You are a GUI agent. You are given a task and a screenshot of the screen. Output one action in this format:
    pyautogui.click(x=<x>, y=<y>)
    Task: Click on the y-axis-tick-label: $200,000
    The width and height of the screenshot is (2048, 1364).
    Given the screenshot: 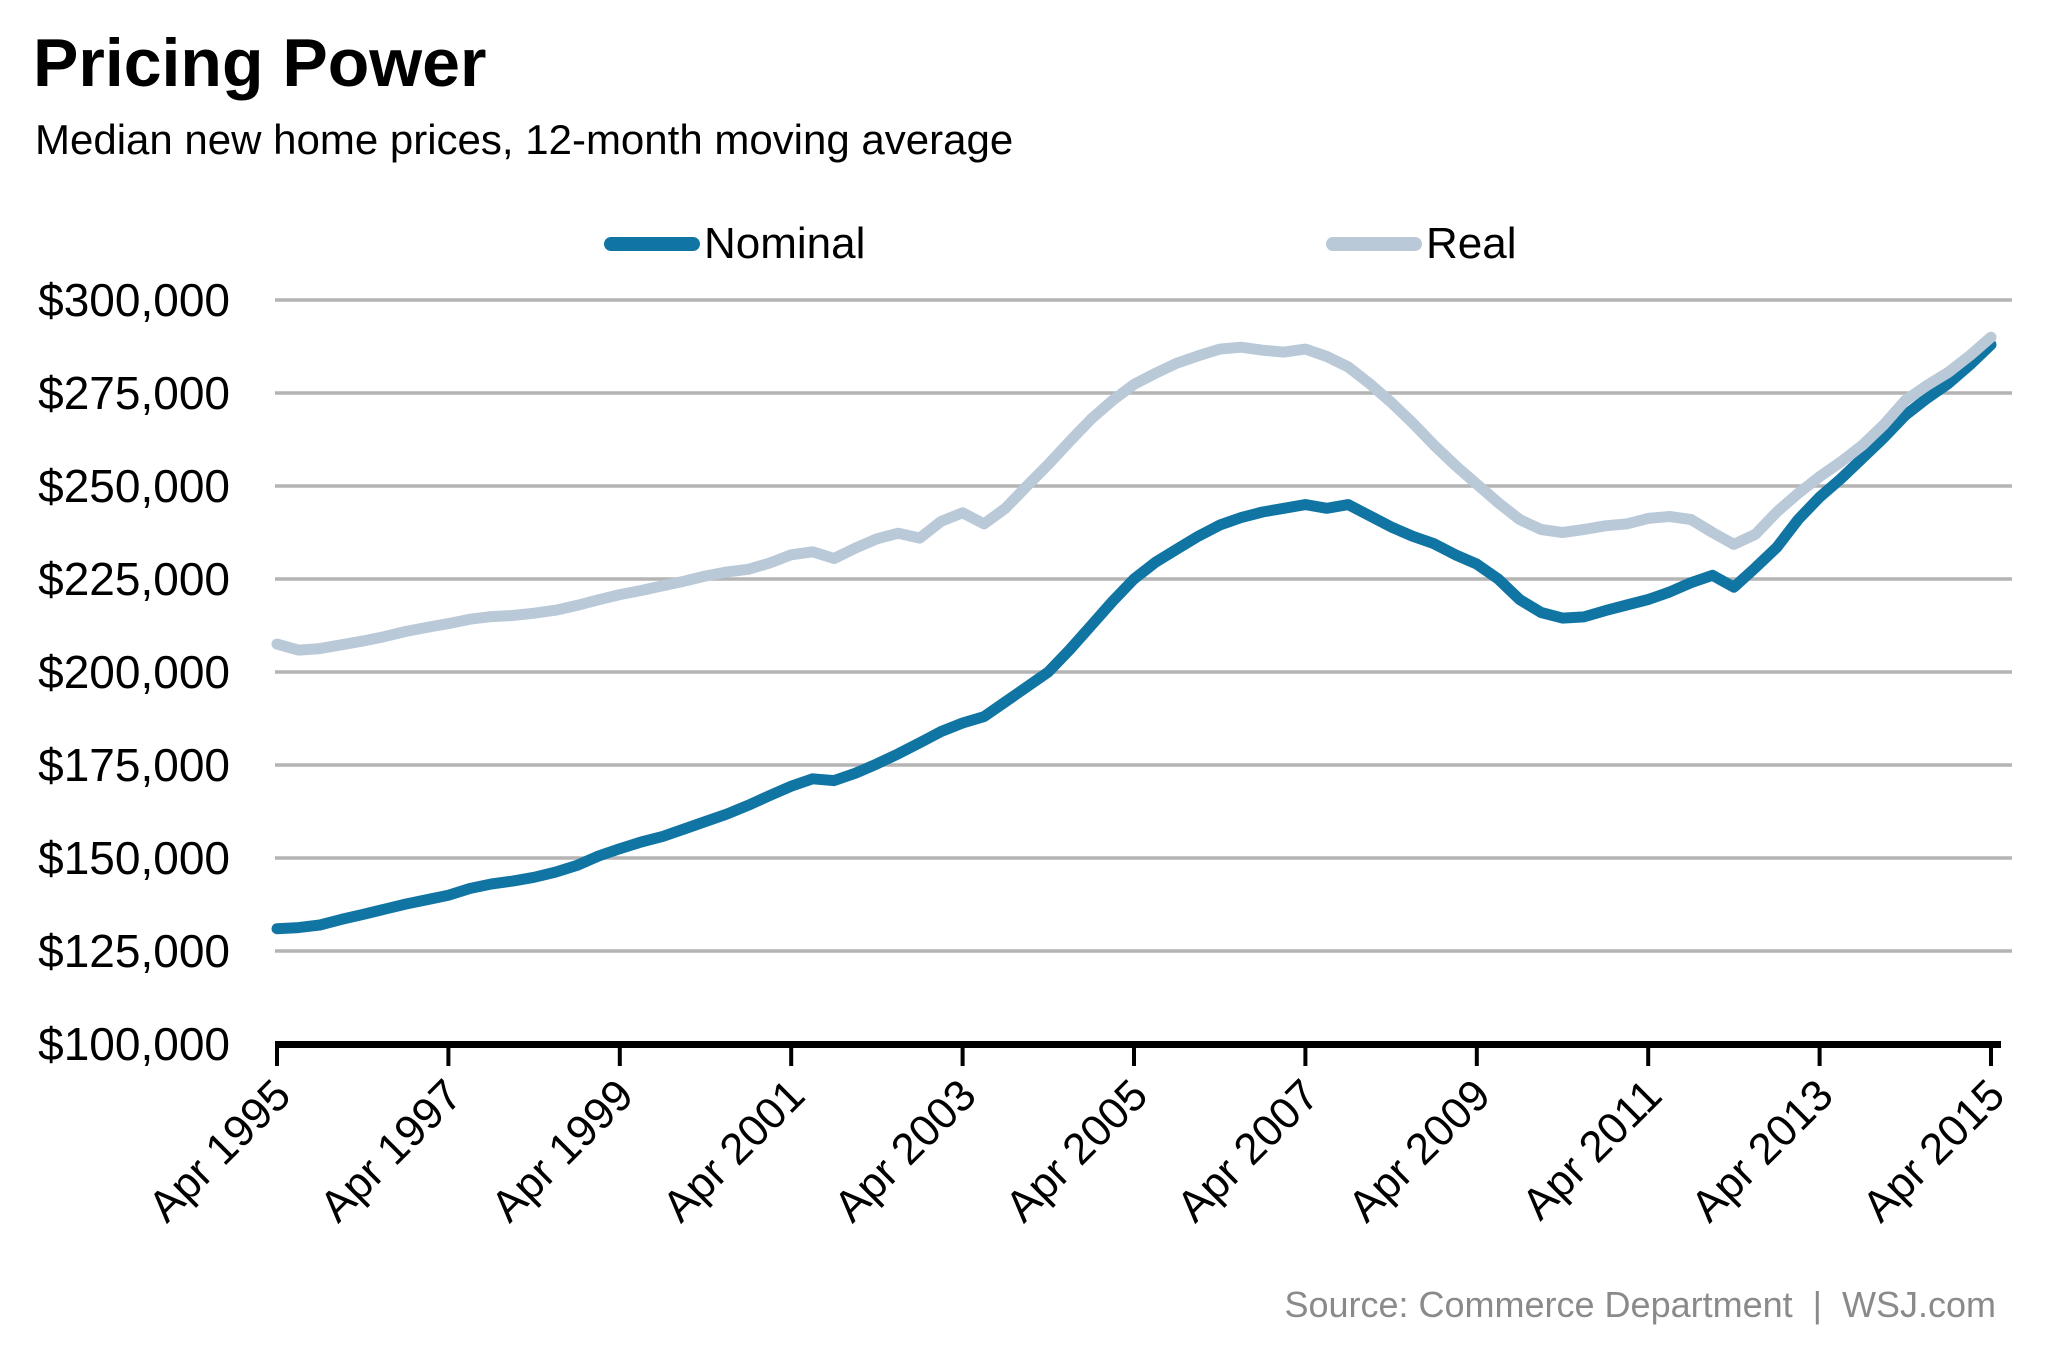 What is the action you would take?
    pyautogui.click(x=134, y=672)
    